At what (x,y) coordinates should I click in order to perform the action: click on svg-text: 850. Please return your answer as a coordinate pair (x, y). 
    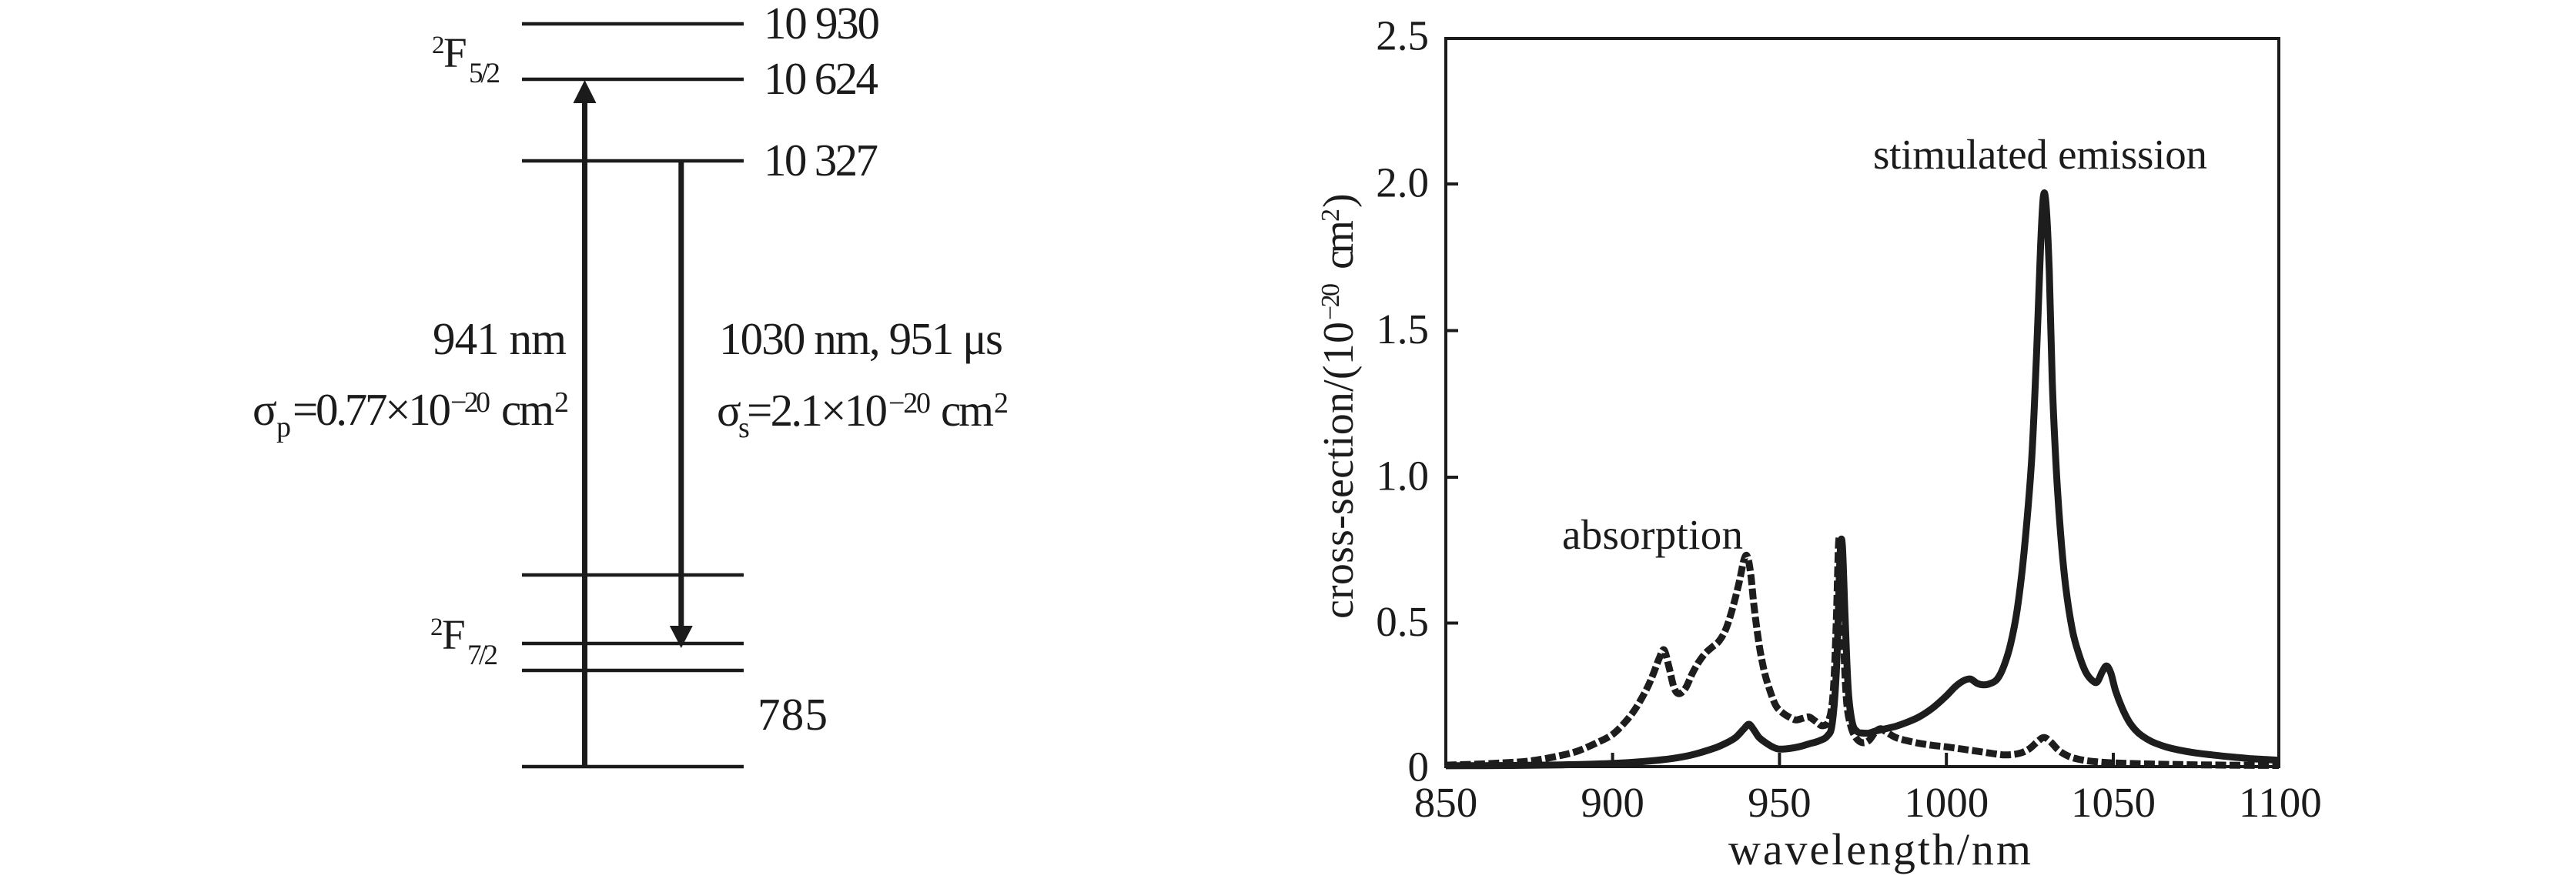
    Looking at the image, I should click on (1446, 803).